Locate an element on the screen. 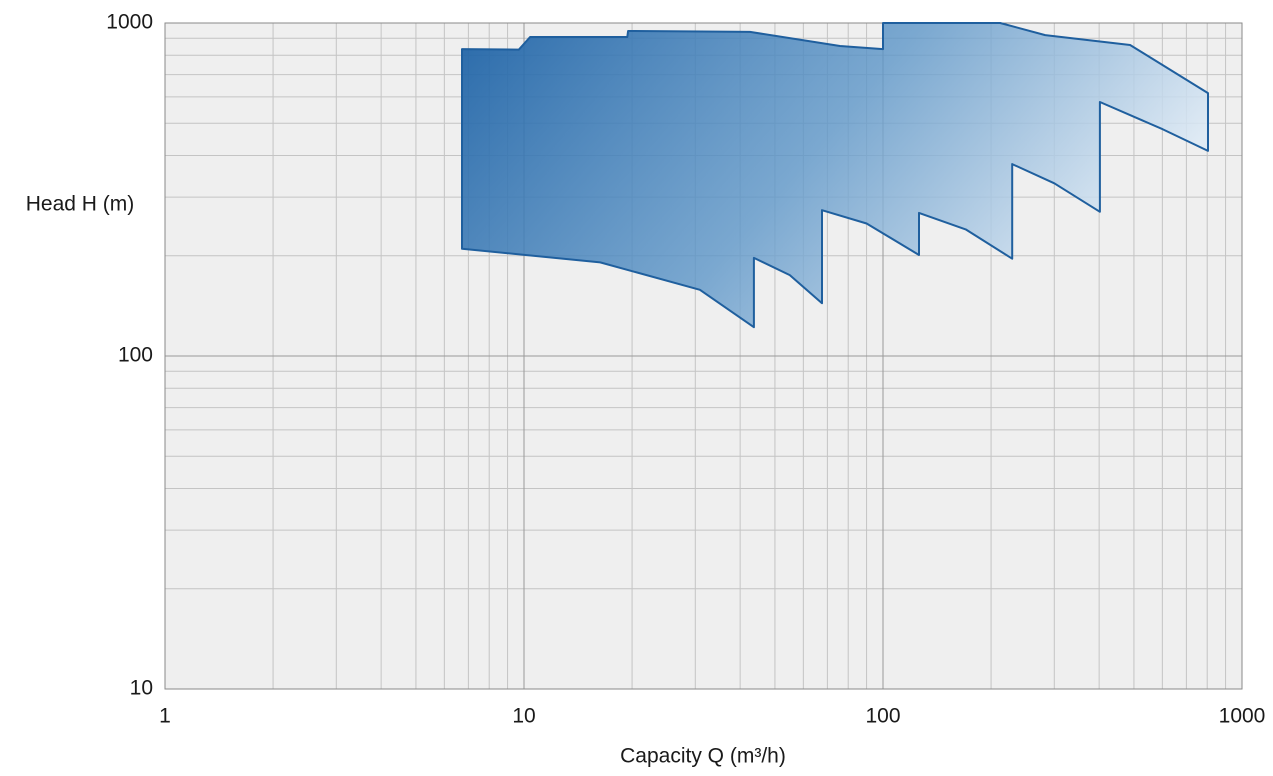 The image size is (1273, 776). x-tick-label: 1 is located at coordinates (165, 716).